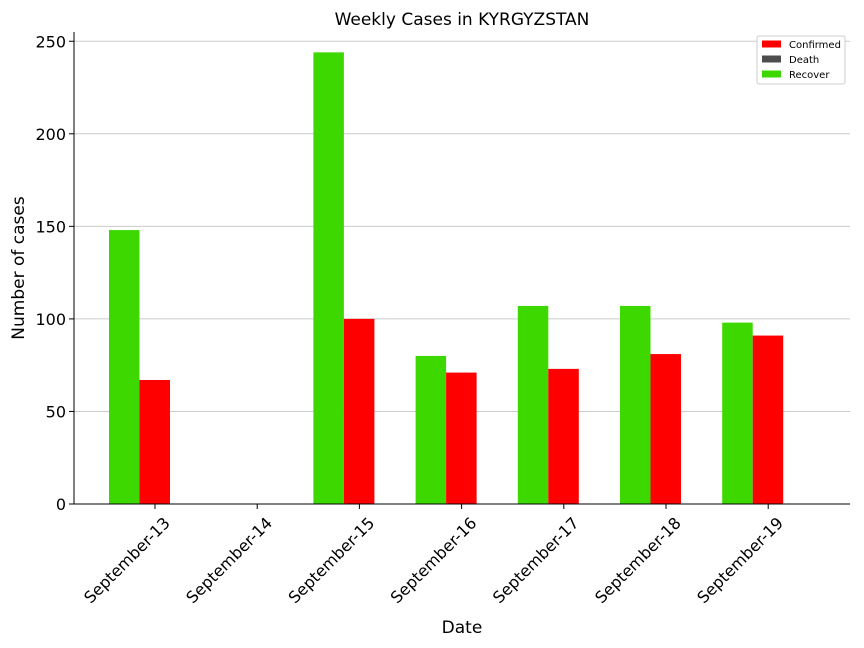  What do you see at coordinates (804, 60) in the screenshot?
I see `legend-label: Death` at bounding box center [804, 60].